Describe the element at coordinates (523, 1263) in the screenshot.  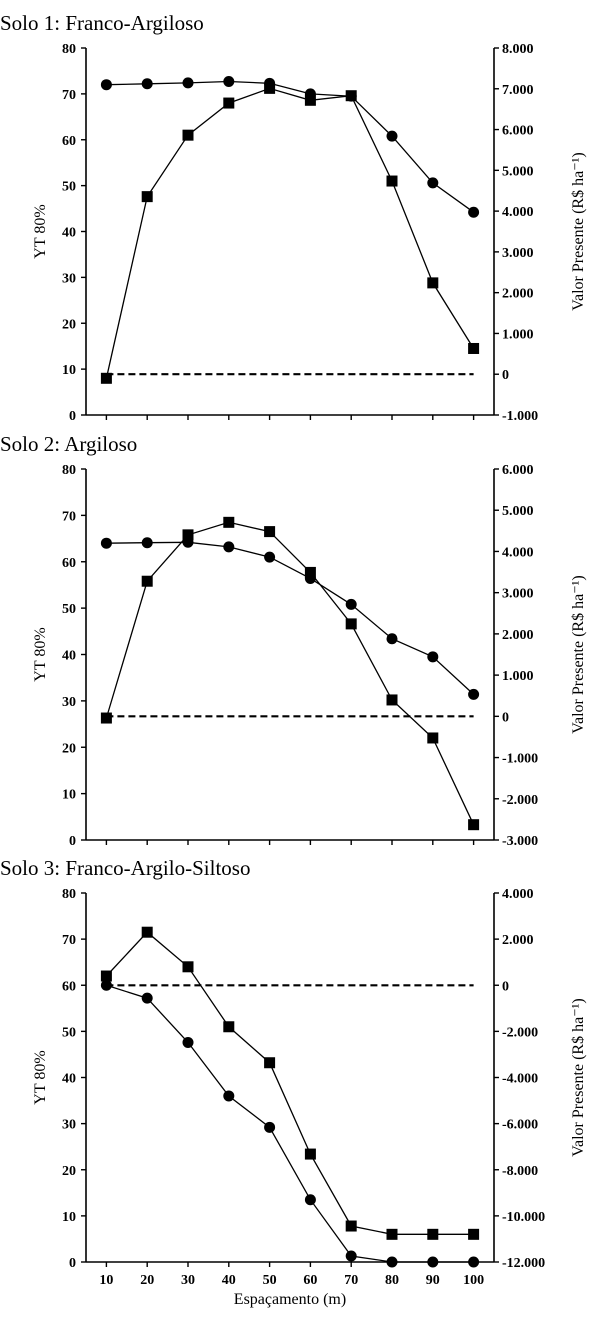
I see `y2-tick-label: -12.000` at that location.